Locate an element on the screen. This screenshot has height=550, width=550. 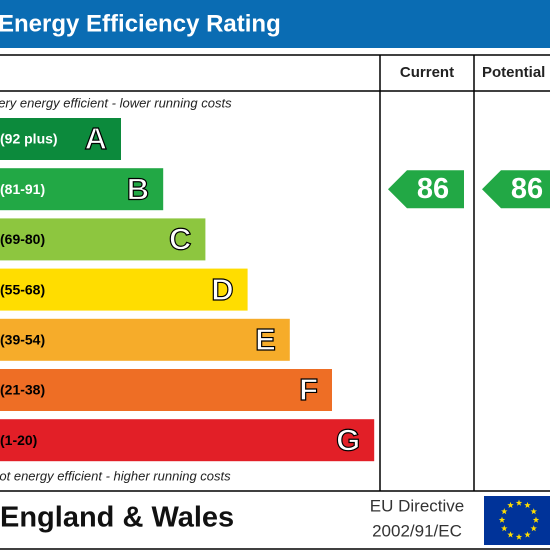
band-range: (92 plus) is located at coordinates (29, 139).